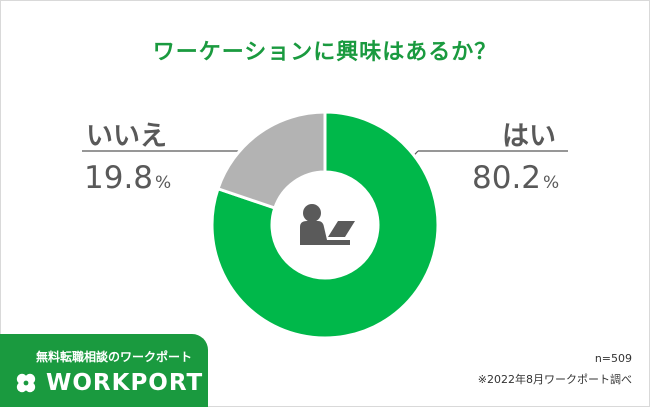 This screenshot has height=407, width=650. I want to click on brand-box: 無料転職相談のワークポート WORKPORT, so click(104, 370).